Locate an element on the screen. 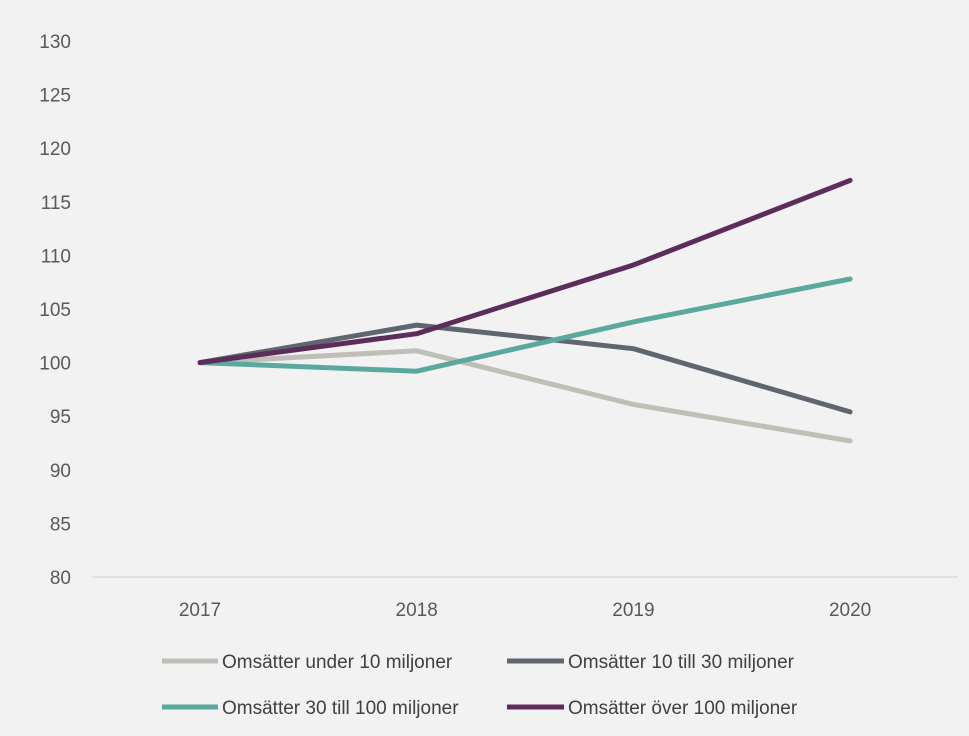  y-tick-label: 110 is located at coordinates (56, 256).